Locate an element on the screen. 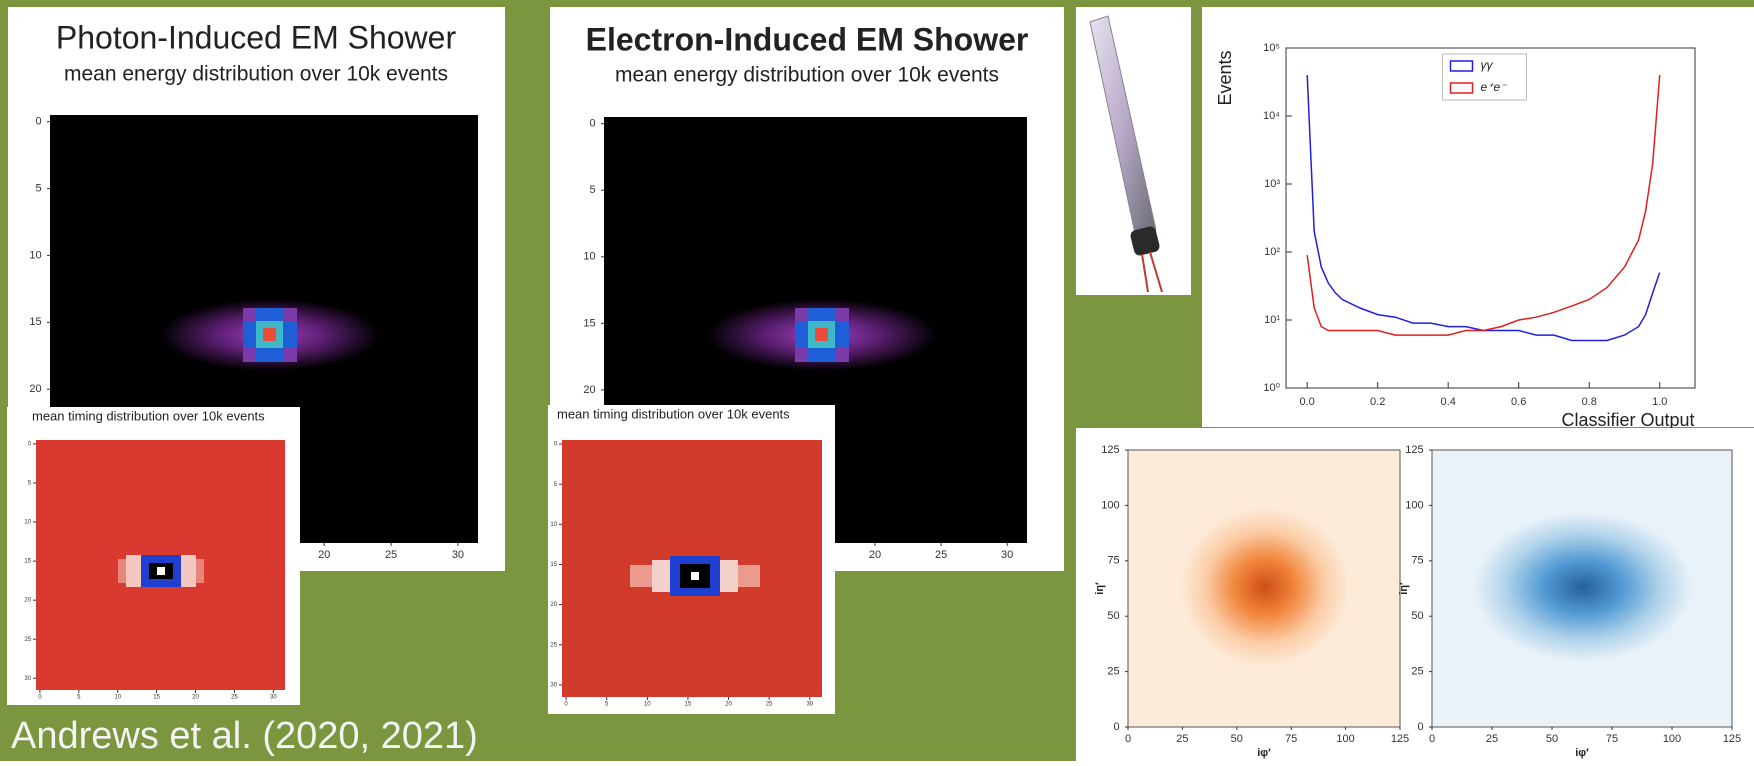  cable is located at coordinates (1152, 272).